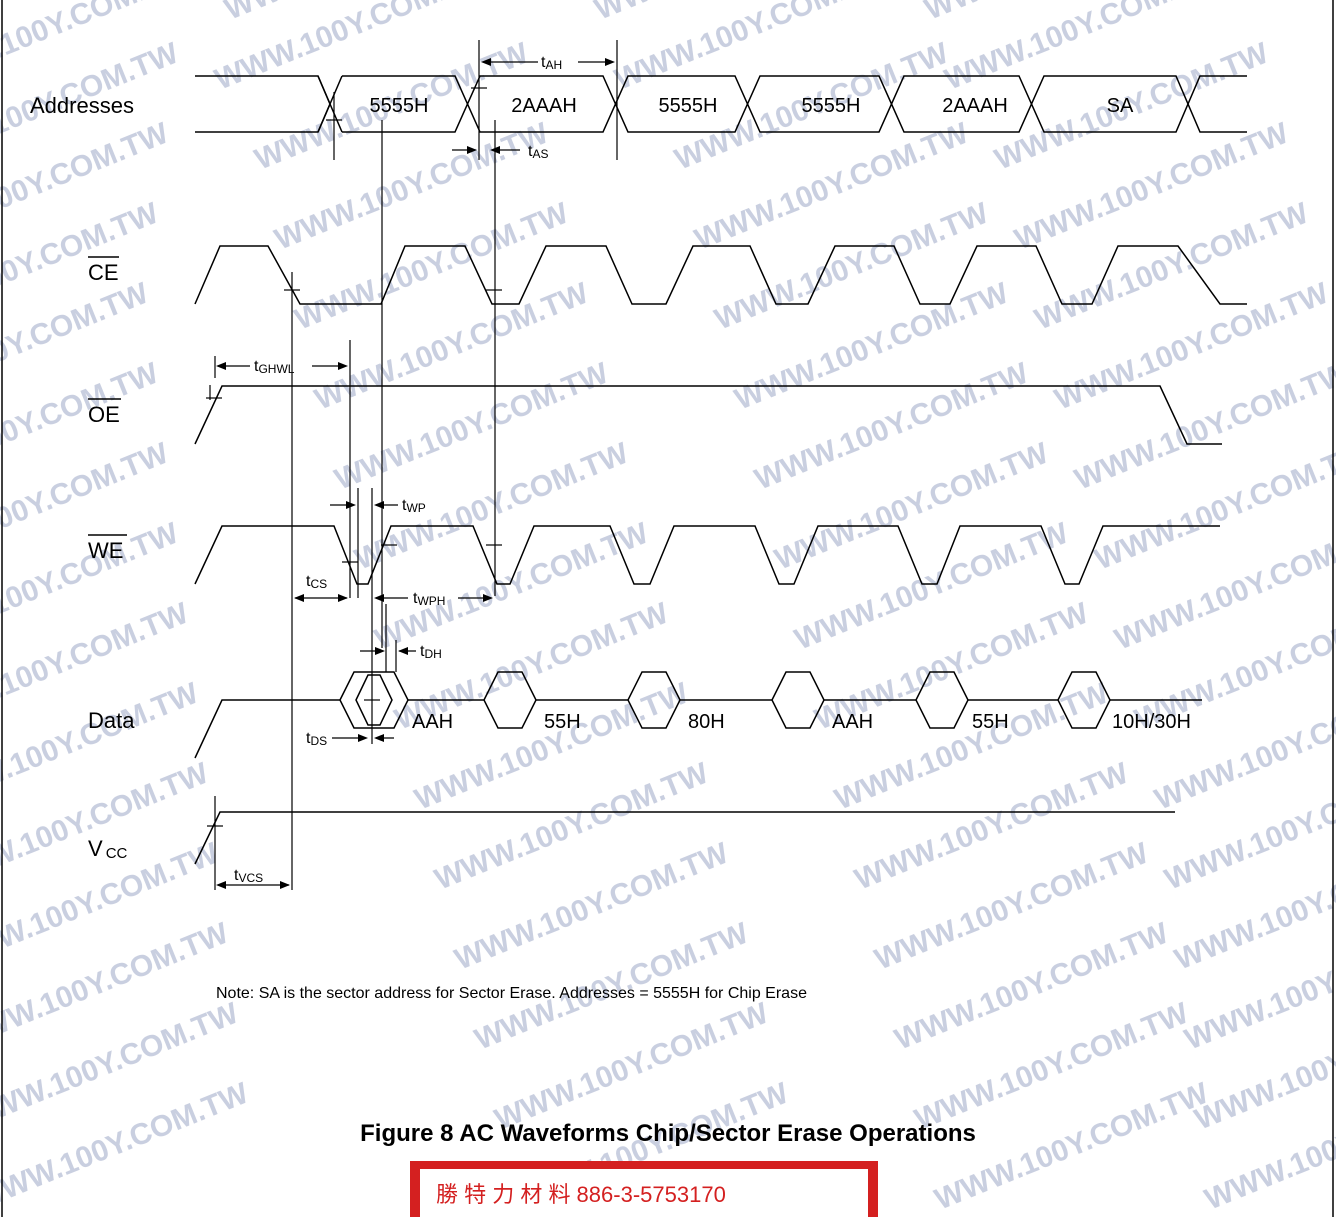 The width and height of the screenshot is (1336, 1217). I want to click on address-values: 5555H 2AAAH 5555H 5555H 2AAAH SA, so click(752, 106).